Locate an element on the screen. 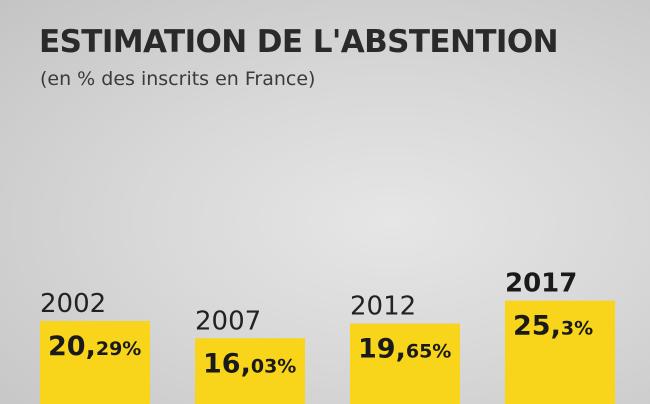  bar-2012 is located at coordinates (405, 363).